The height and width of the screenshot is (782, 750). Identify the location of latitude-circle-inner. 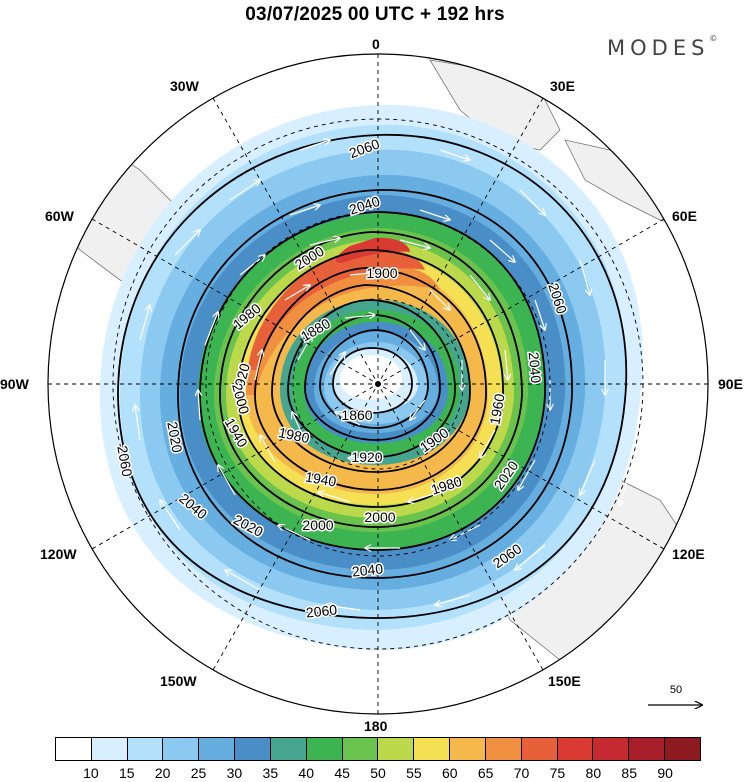
(378, 384).